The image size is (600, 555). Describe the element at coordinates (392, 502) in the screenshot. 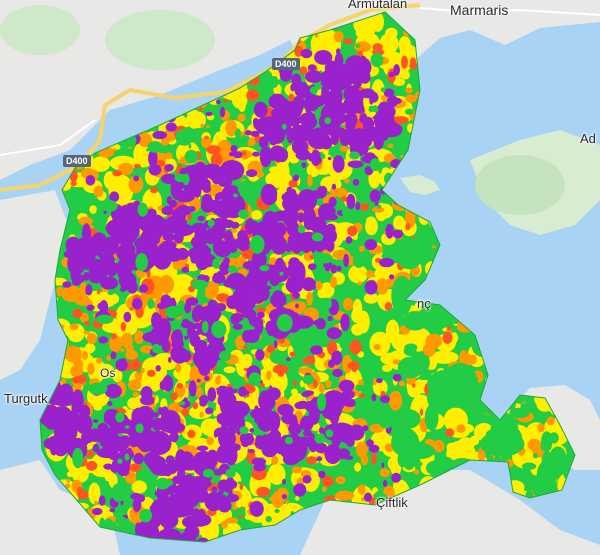

I see `place-label-ciftlik: Çiftlik` at that location.